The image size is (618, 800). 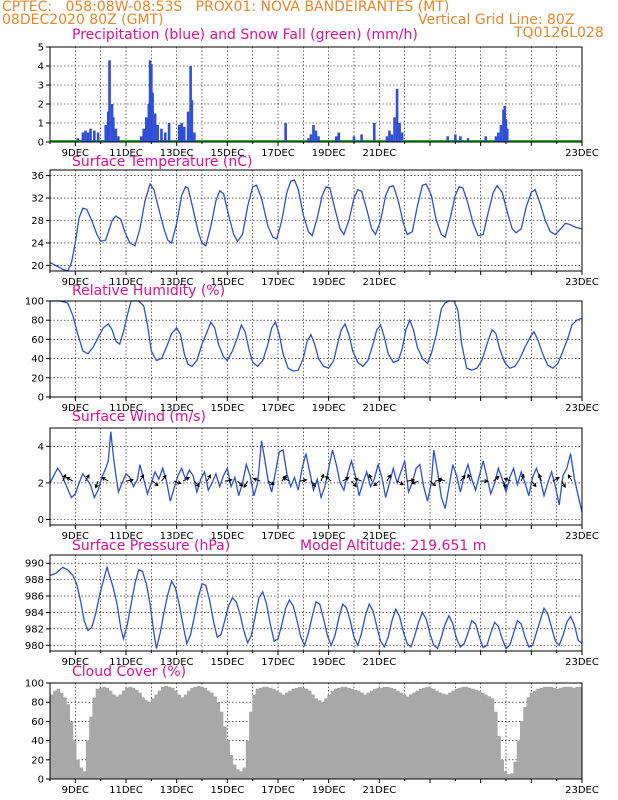 What do you see at coordinates (37, 266) in the screenshot?
I see `temp-ytick-label: 20` at bounding box center [37, 266].